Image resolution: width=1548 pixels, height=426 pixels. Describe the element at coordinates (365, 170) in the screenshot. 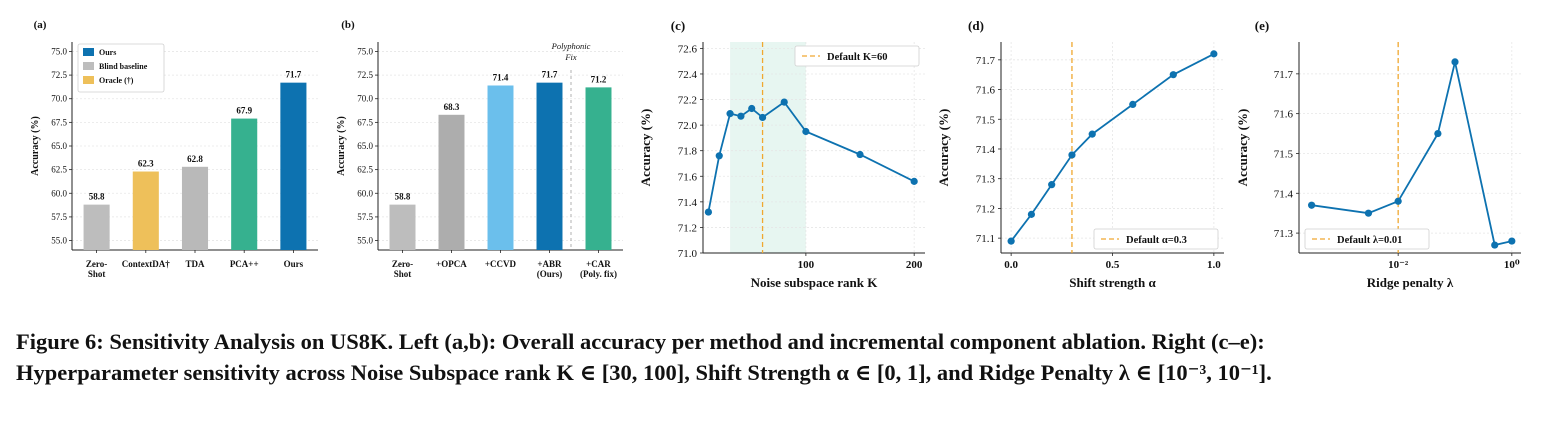

I see `y-tick-label: 62.5` at that location.